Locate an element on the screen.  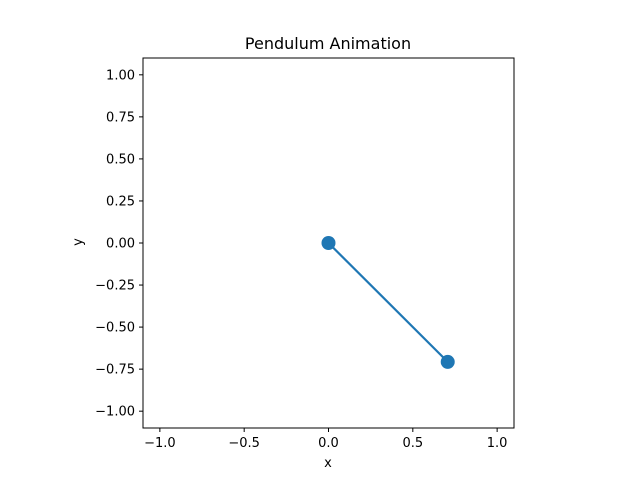
data-marks is located at coordinates (388, 302).